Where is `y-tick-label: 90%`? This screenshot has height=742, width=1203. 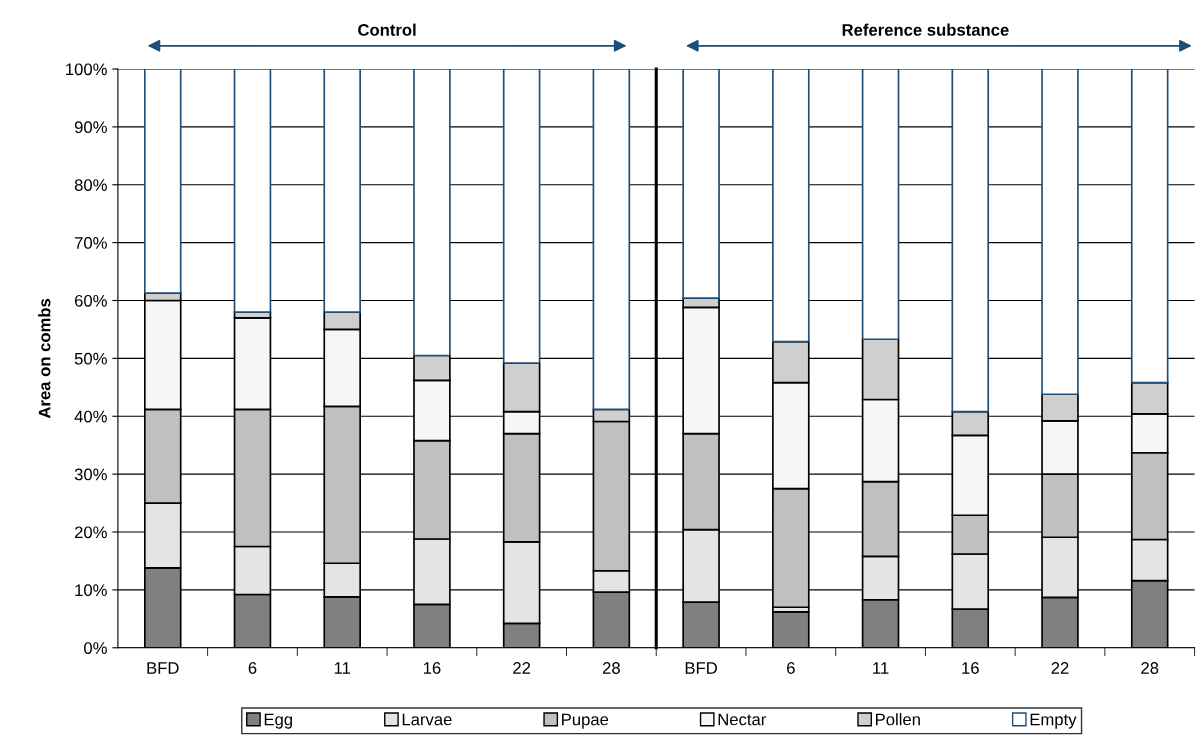
y-tick-label: 90% is located at coordinates (90, 127).